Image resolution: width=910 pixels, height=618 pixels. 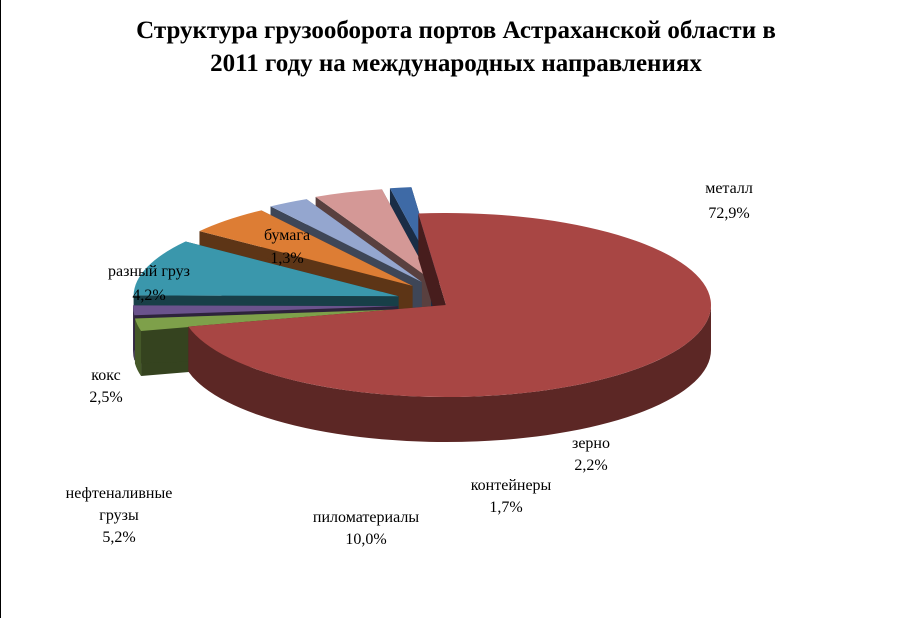 I want to click on data-label-name-7: бумага, so click(x=287, y=235).